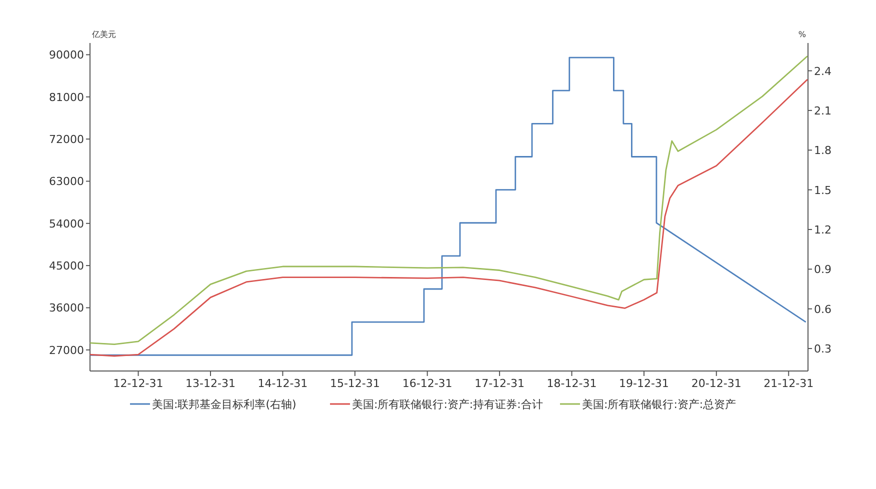  I want to click on xtick: 14-12-31, so click(283, 383).